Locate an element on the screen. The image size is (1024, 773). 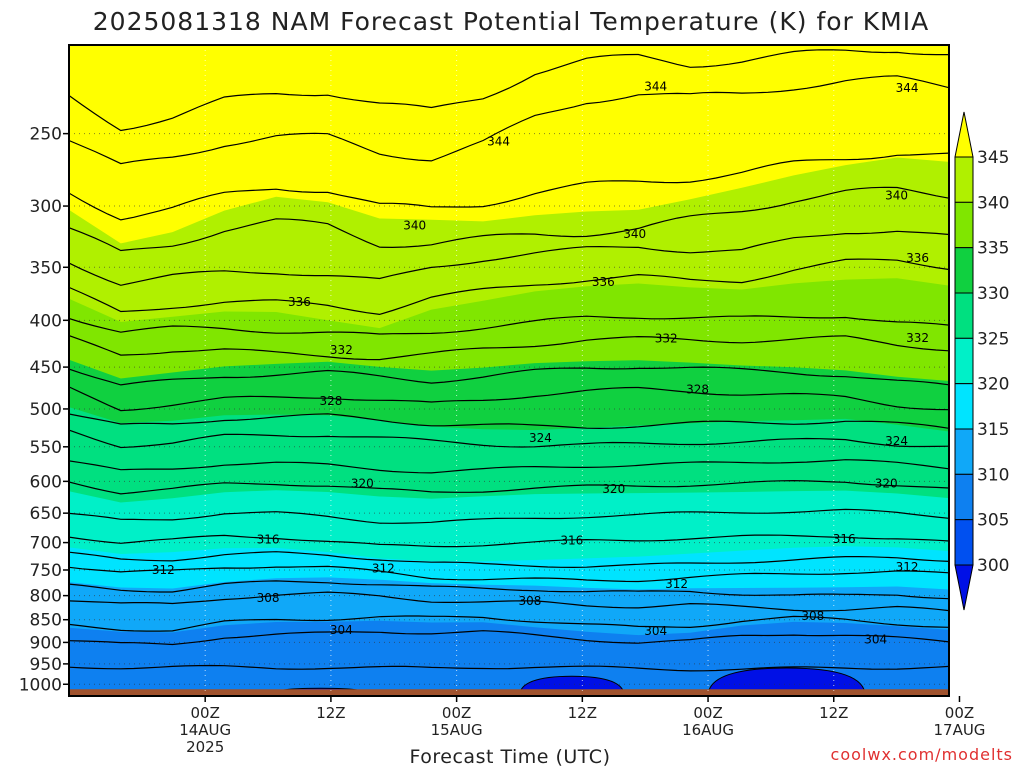
ground is located at coordinates (509, 692).